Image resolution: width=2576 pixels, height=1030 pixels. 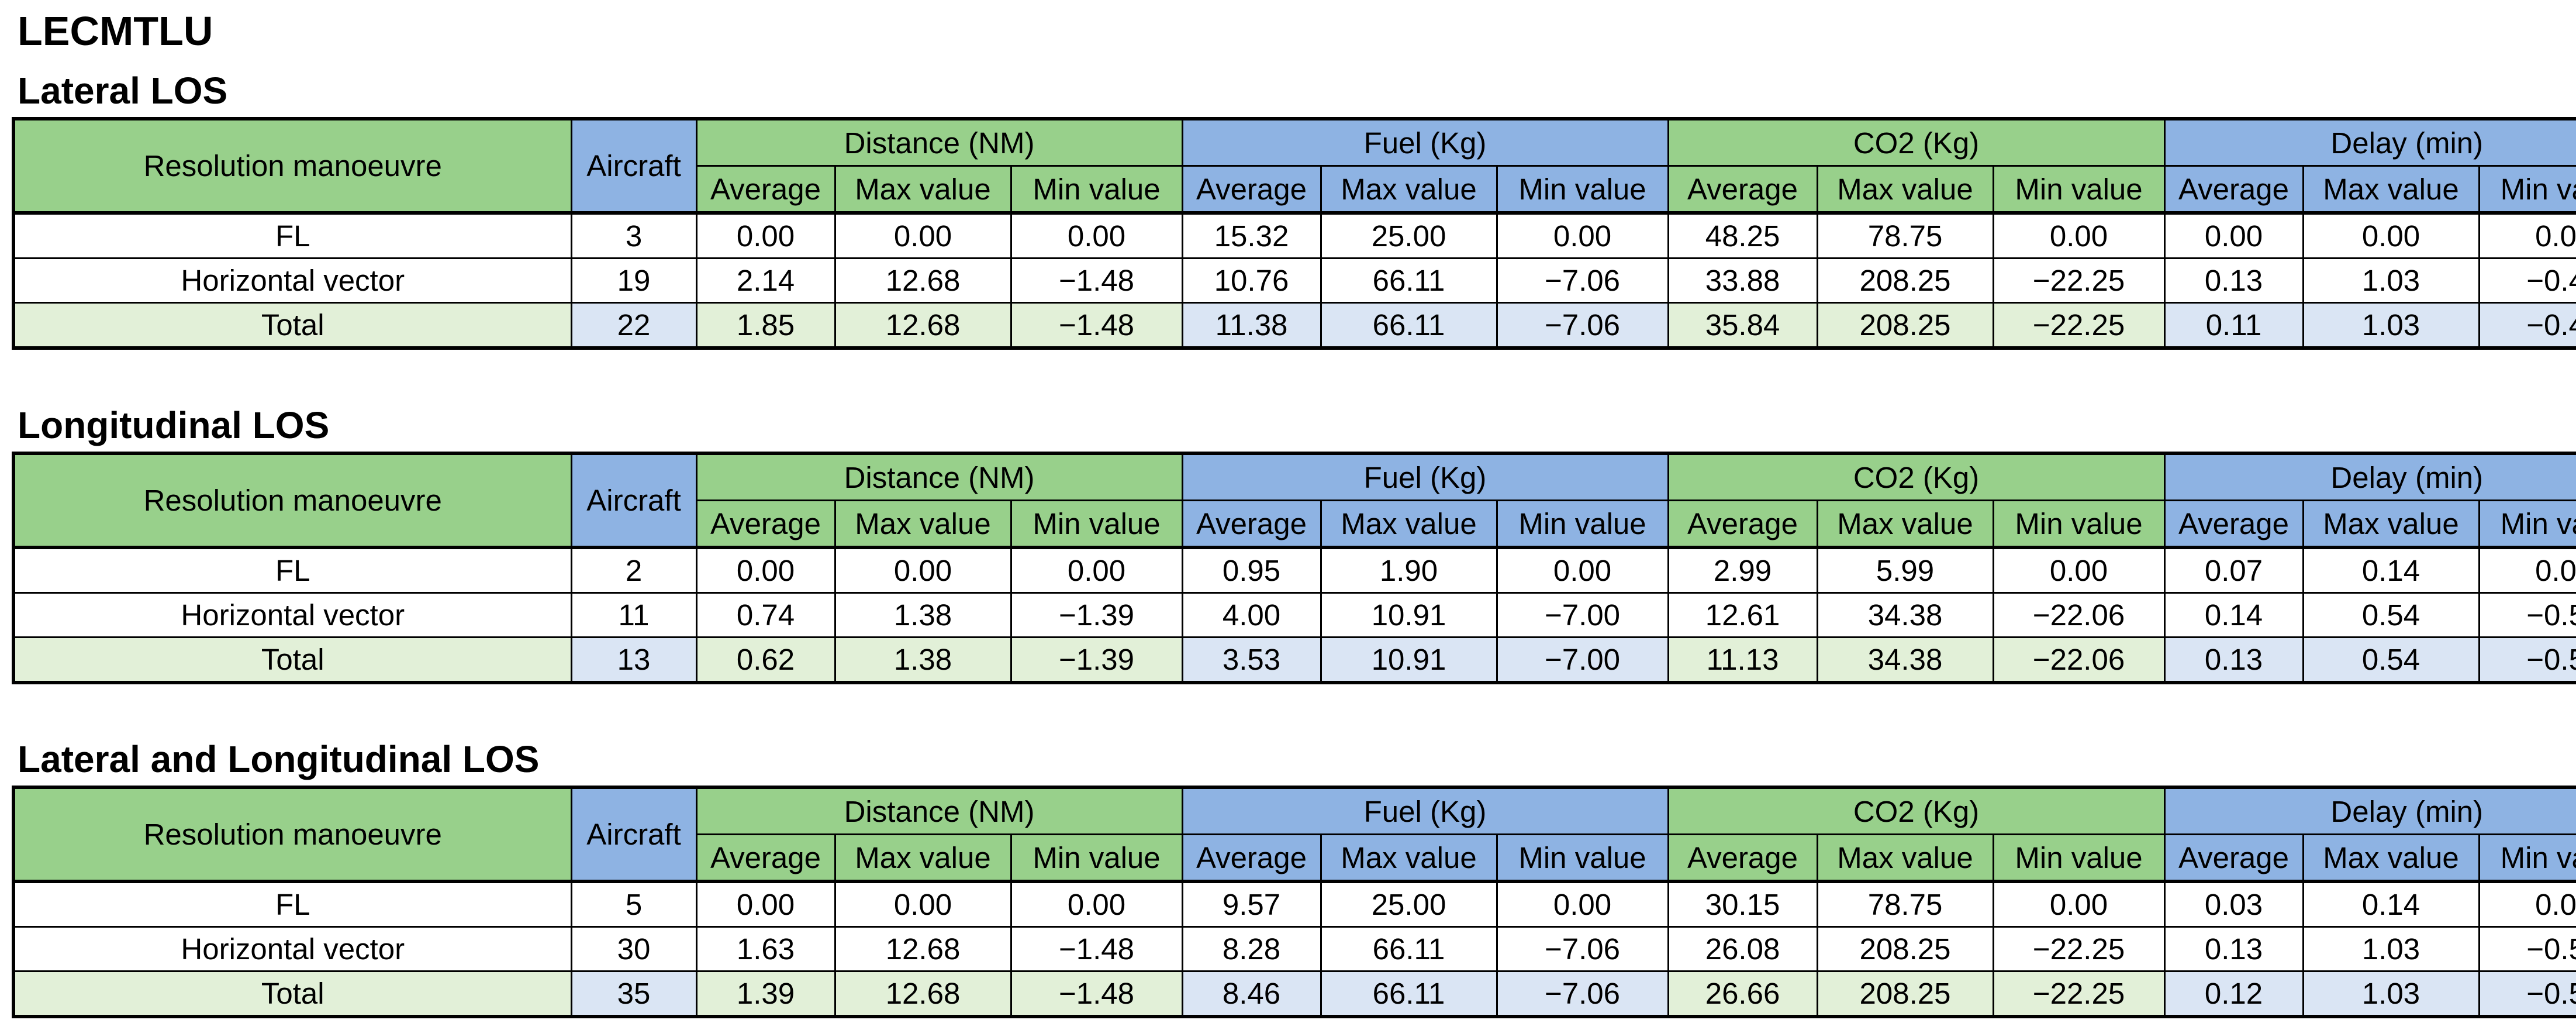 I want to click on fuel-average-header: Average, so click(x=1251, y=189).